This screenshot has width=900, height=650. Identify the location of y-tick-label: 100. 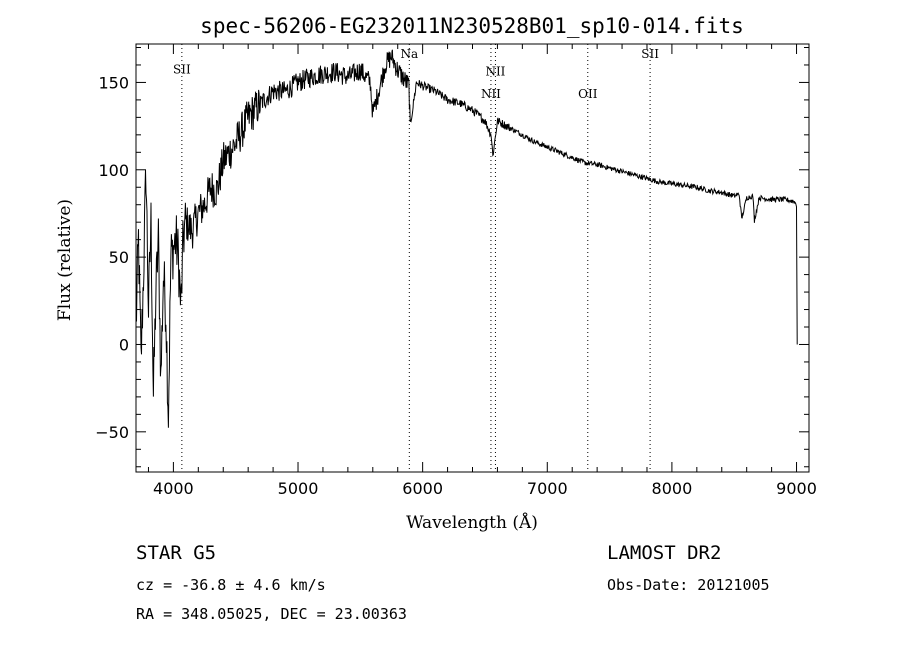
(113, 170).